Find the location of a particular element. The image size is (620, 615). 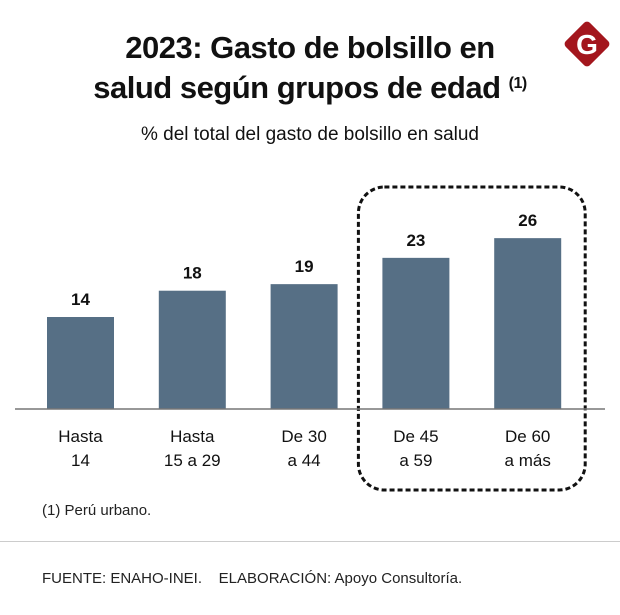

logo-letter: G is located at coordinates (587, 44).